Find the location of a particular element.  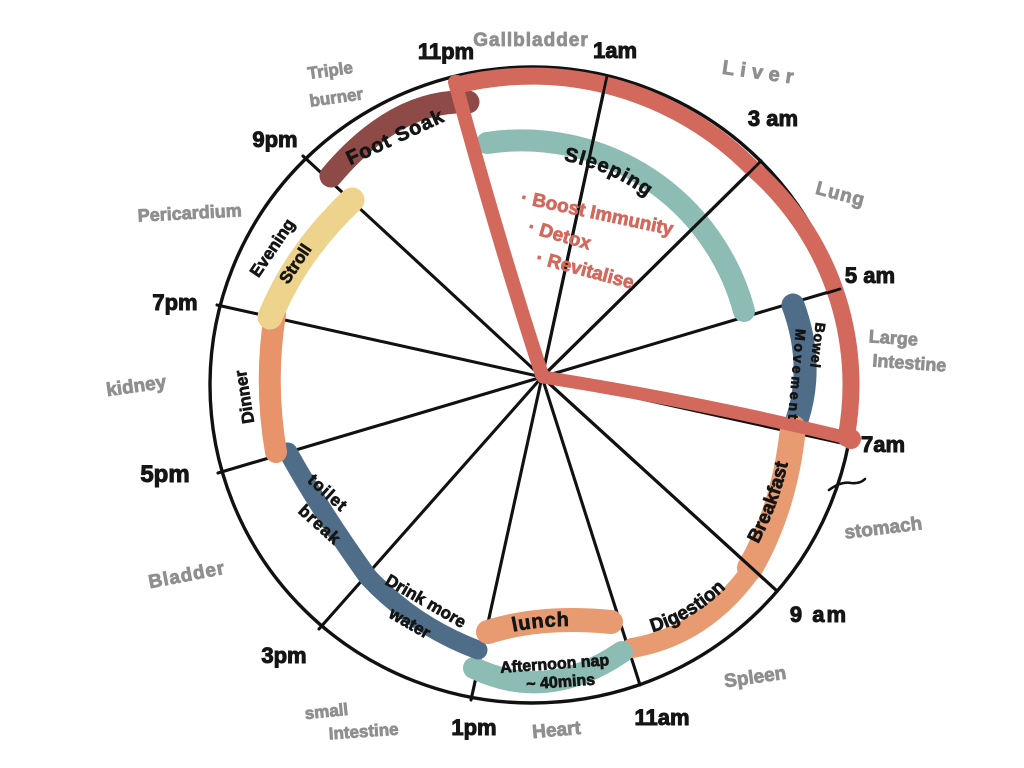

svg-text: Intestine is located at coordinates (909, 362).